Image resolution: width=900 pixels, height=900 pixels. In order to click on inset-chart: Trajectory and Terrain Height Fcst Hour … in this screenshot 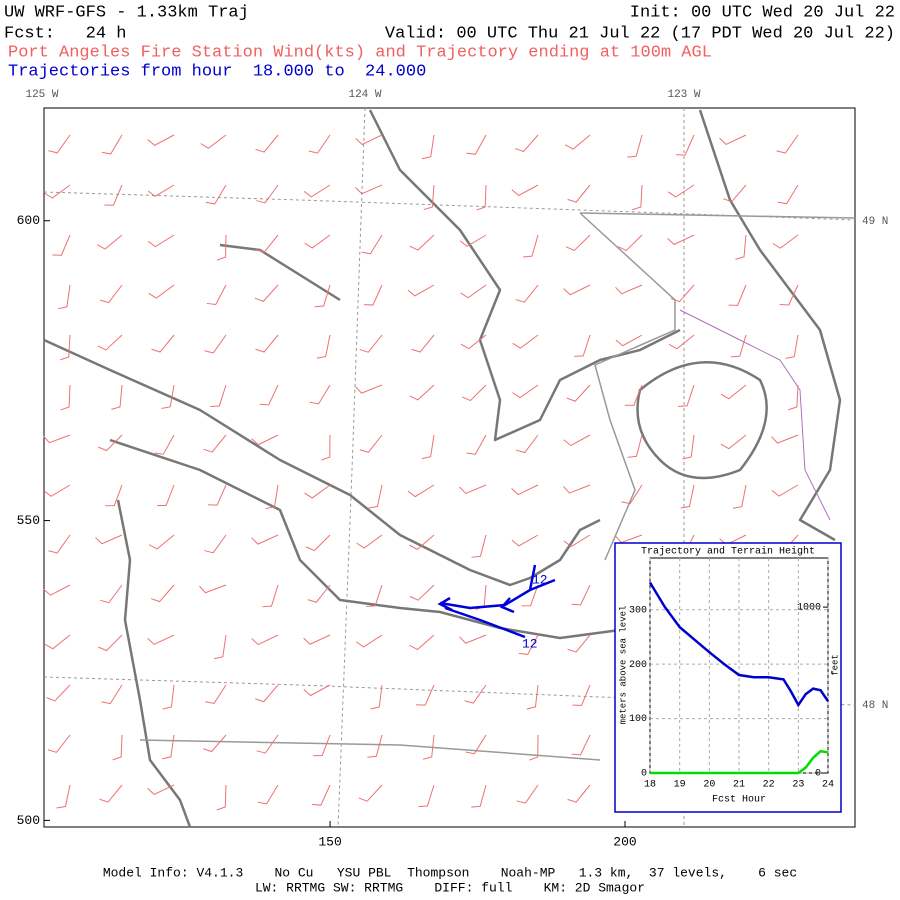, I will do `click(728, 677)`.